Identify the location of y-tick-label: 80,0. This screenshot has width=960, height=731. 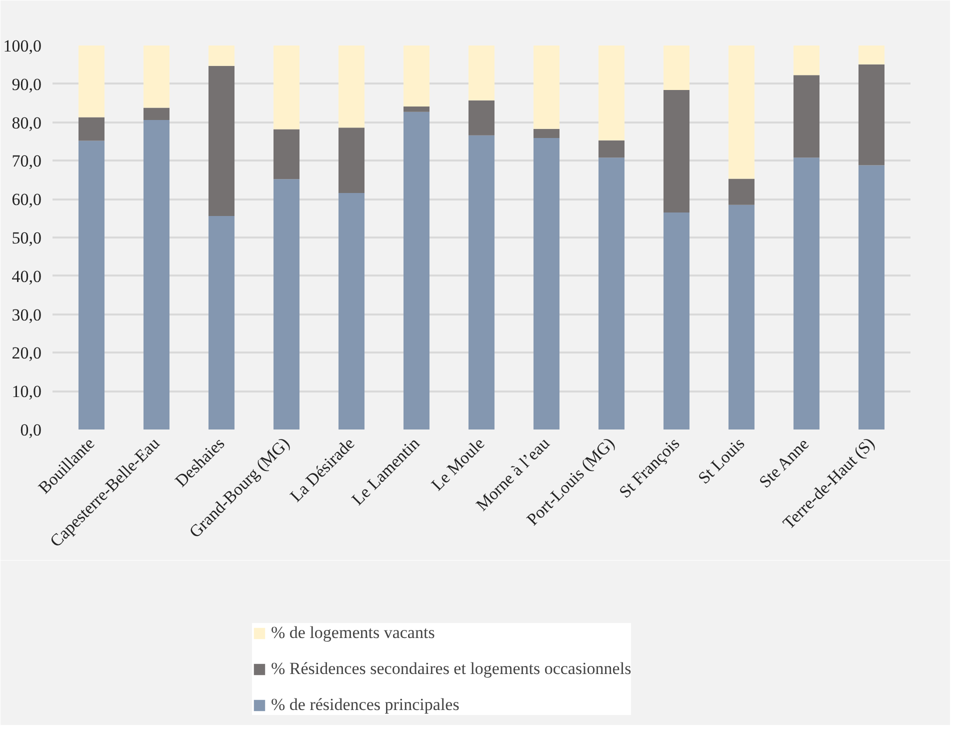
(27, 122).